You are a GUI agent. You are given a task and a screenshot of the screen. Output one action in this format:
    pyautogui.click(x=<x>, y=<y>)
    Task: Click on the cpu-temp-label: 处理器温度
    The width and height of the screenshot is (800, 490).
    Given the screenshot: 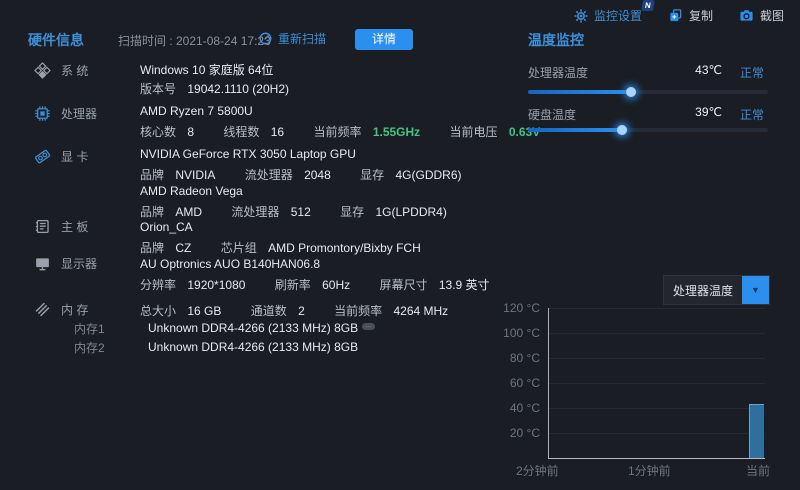 What is the action you would take?
    pyautogui.click(x=558, y=73)
    